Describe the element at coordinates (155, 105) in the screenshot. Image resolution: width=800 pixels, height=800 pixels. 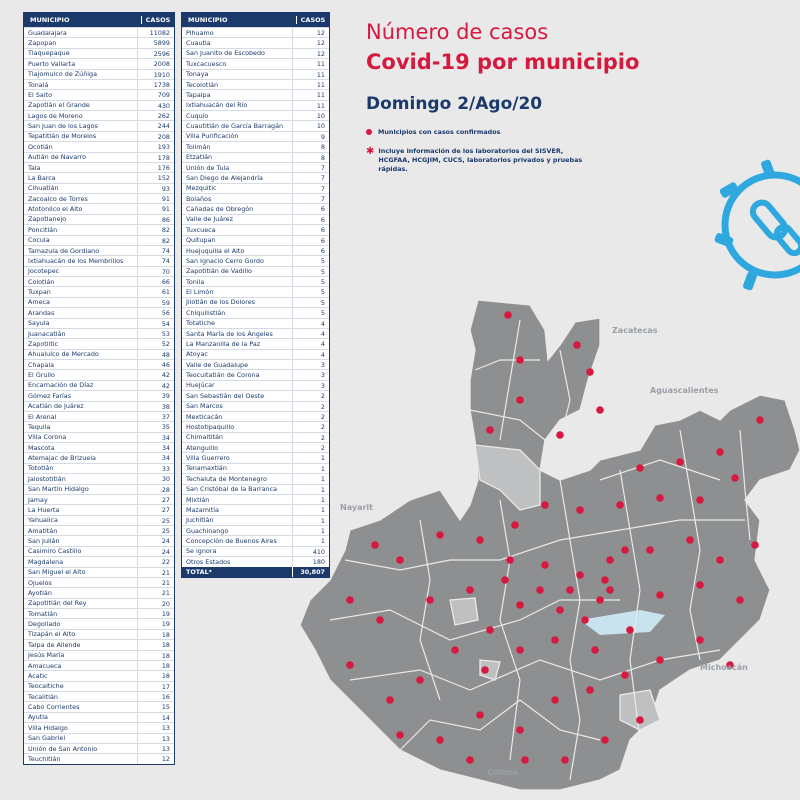
I see `case-count: 430` at that location.